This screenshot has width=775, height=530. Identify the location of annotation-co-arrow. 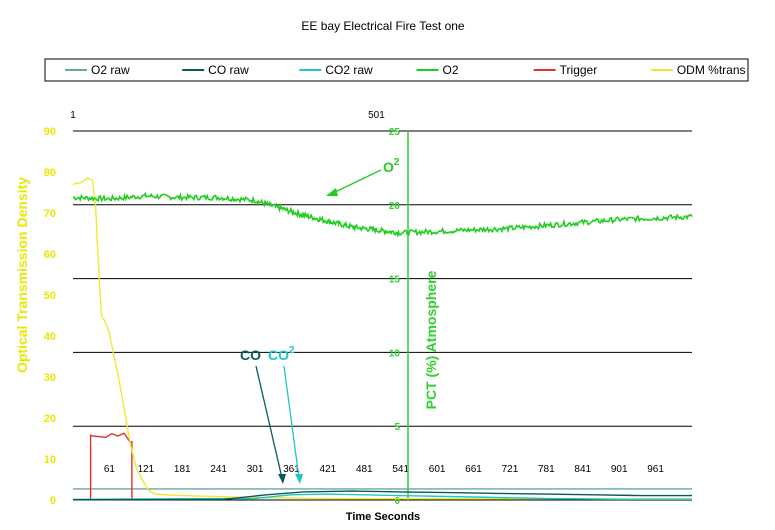
(269, 422).